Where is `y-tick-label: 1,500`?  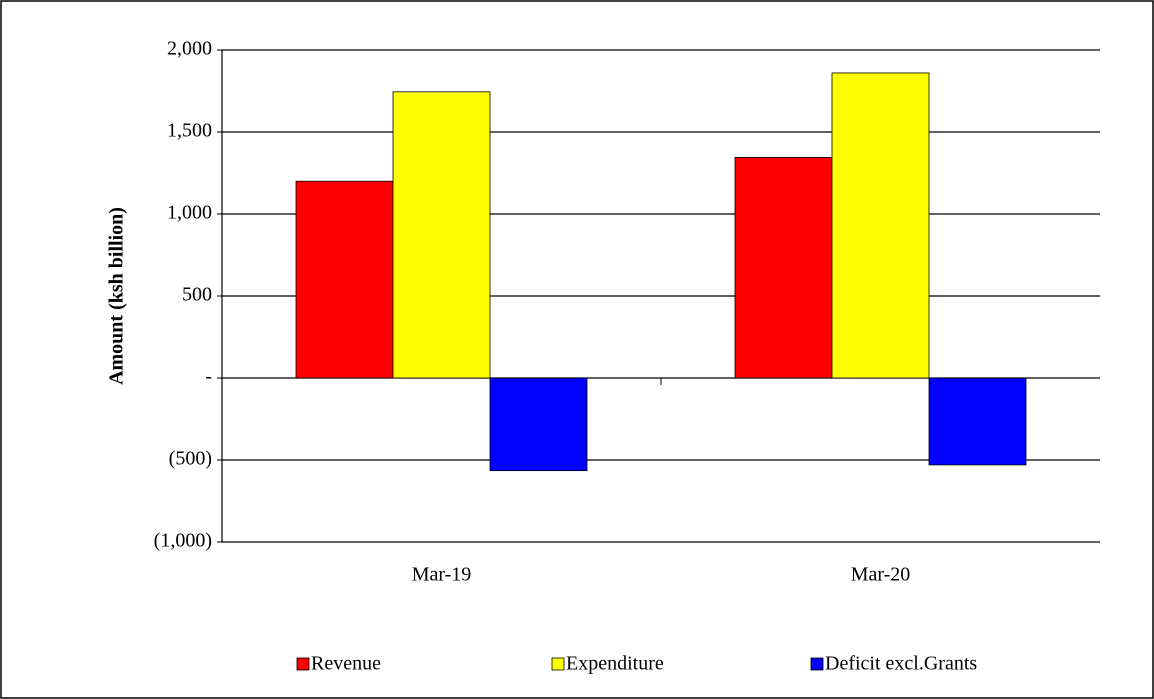
y-tick-label: 1,500 is located at coordinates (189, 131).